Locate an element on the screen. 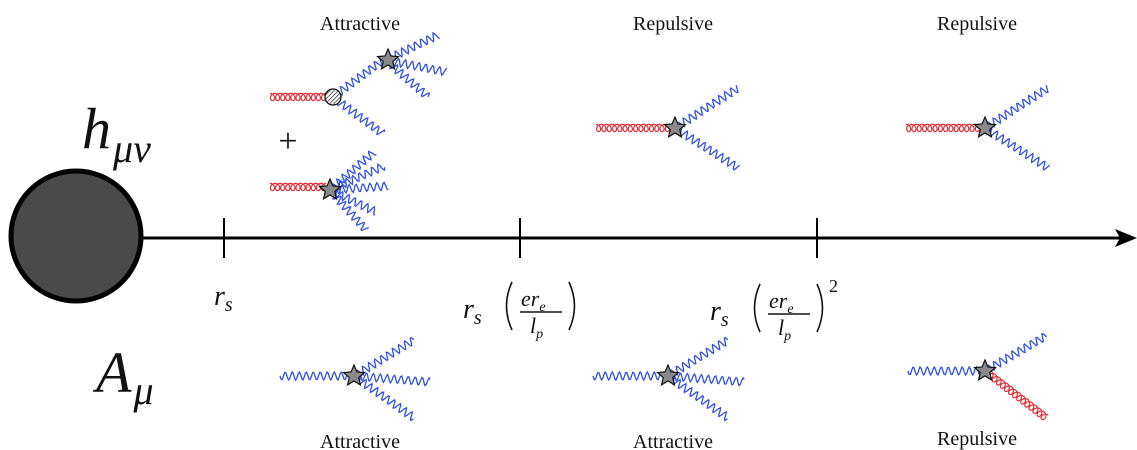  photon-field-label: Aμ is located at coordinates (123, 376).